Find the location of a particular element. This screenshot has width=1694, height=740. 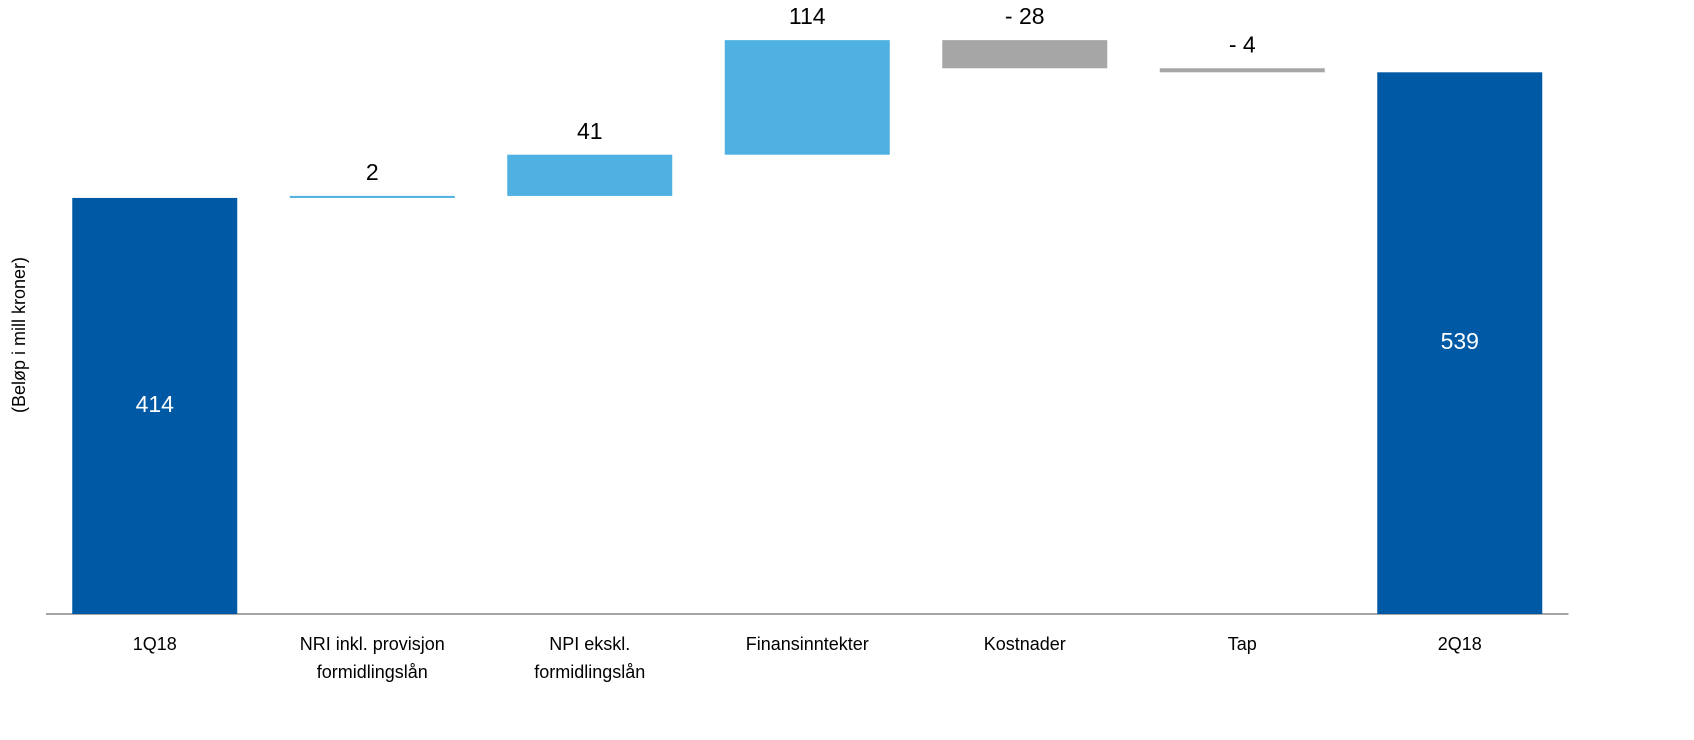

value-label: 114 is located at coordinates (807, 16).